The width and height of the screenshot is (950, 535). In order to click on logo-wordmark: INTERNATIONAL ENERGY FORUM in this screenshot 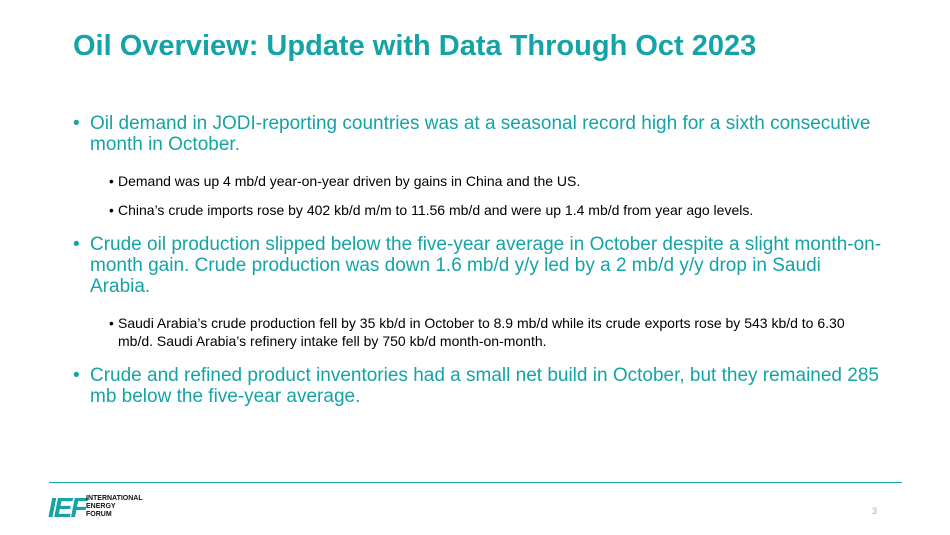, I will do `click(114, 507)`.